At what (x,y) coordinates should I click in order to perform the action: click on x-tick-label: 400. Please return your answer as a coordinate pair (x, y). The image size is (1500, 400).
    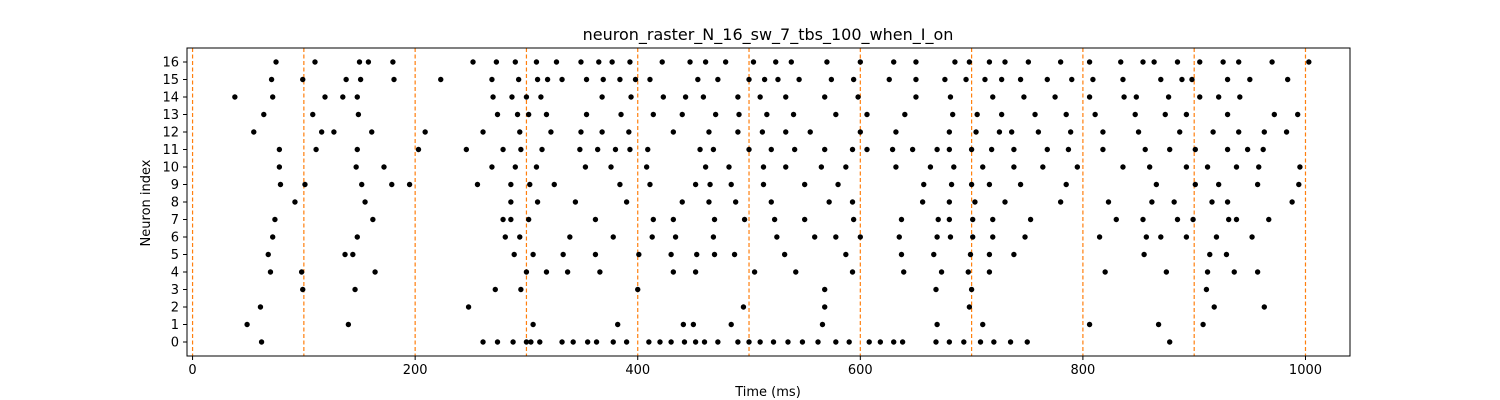
    Looking at the image, I should click on (637, 370).